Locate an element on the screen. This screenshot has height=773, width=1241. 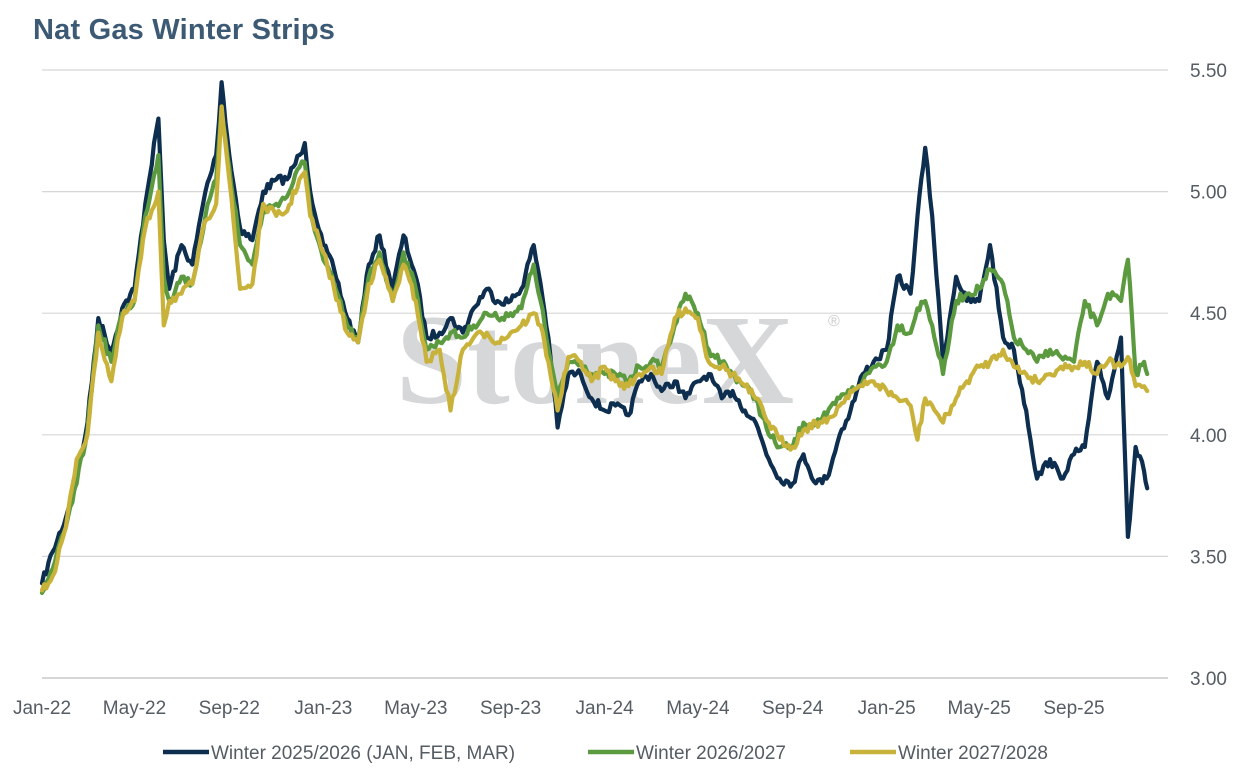
watermark-text: StoneX is located at coordinates (595, 360).